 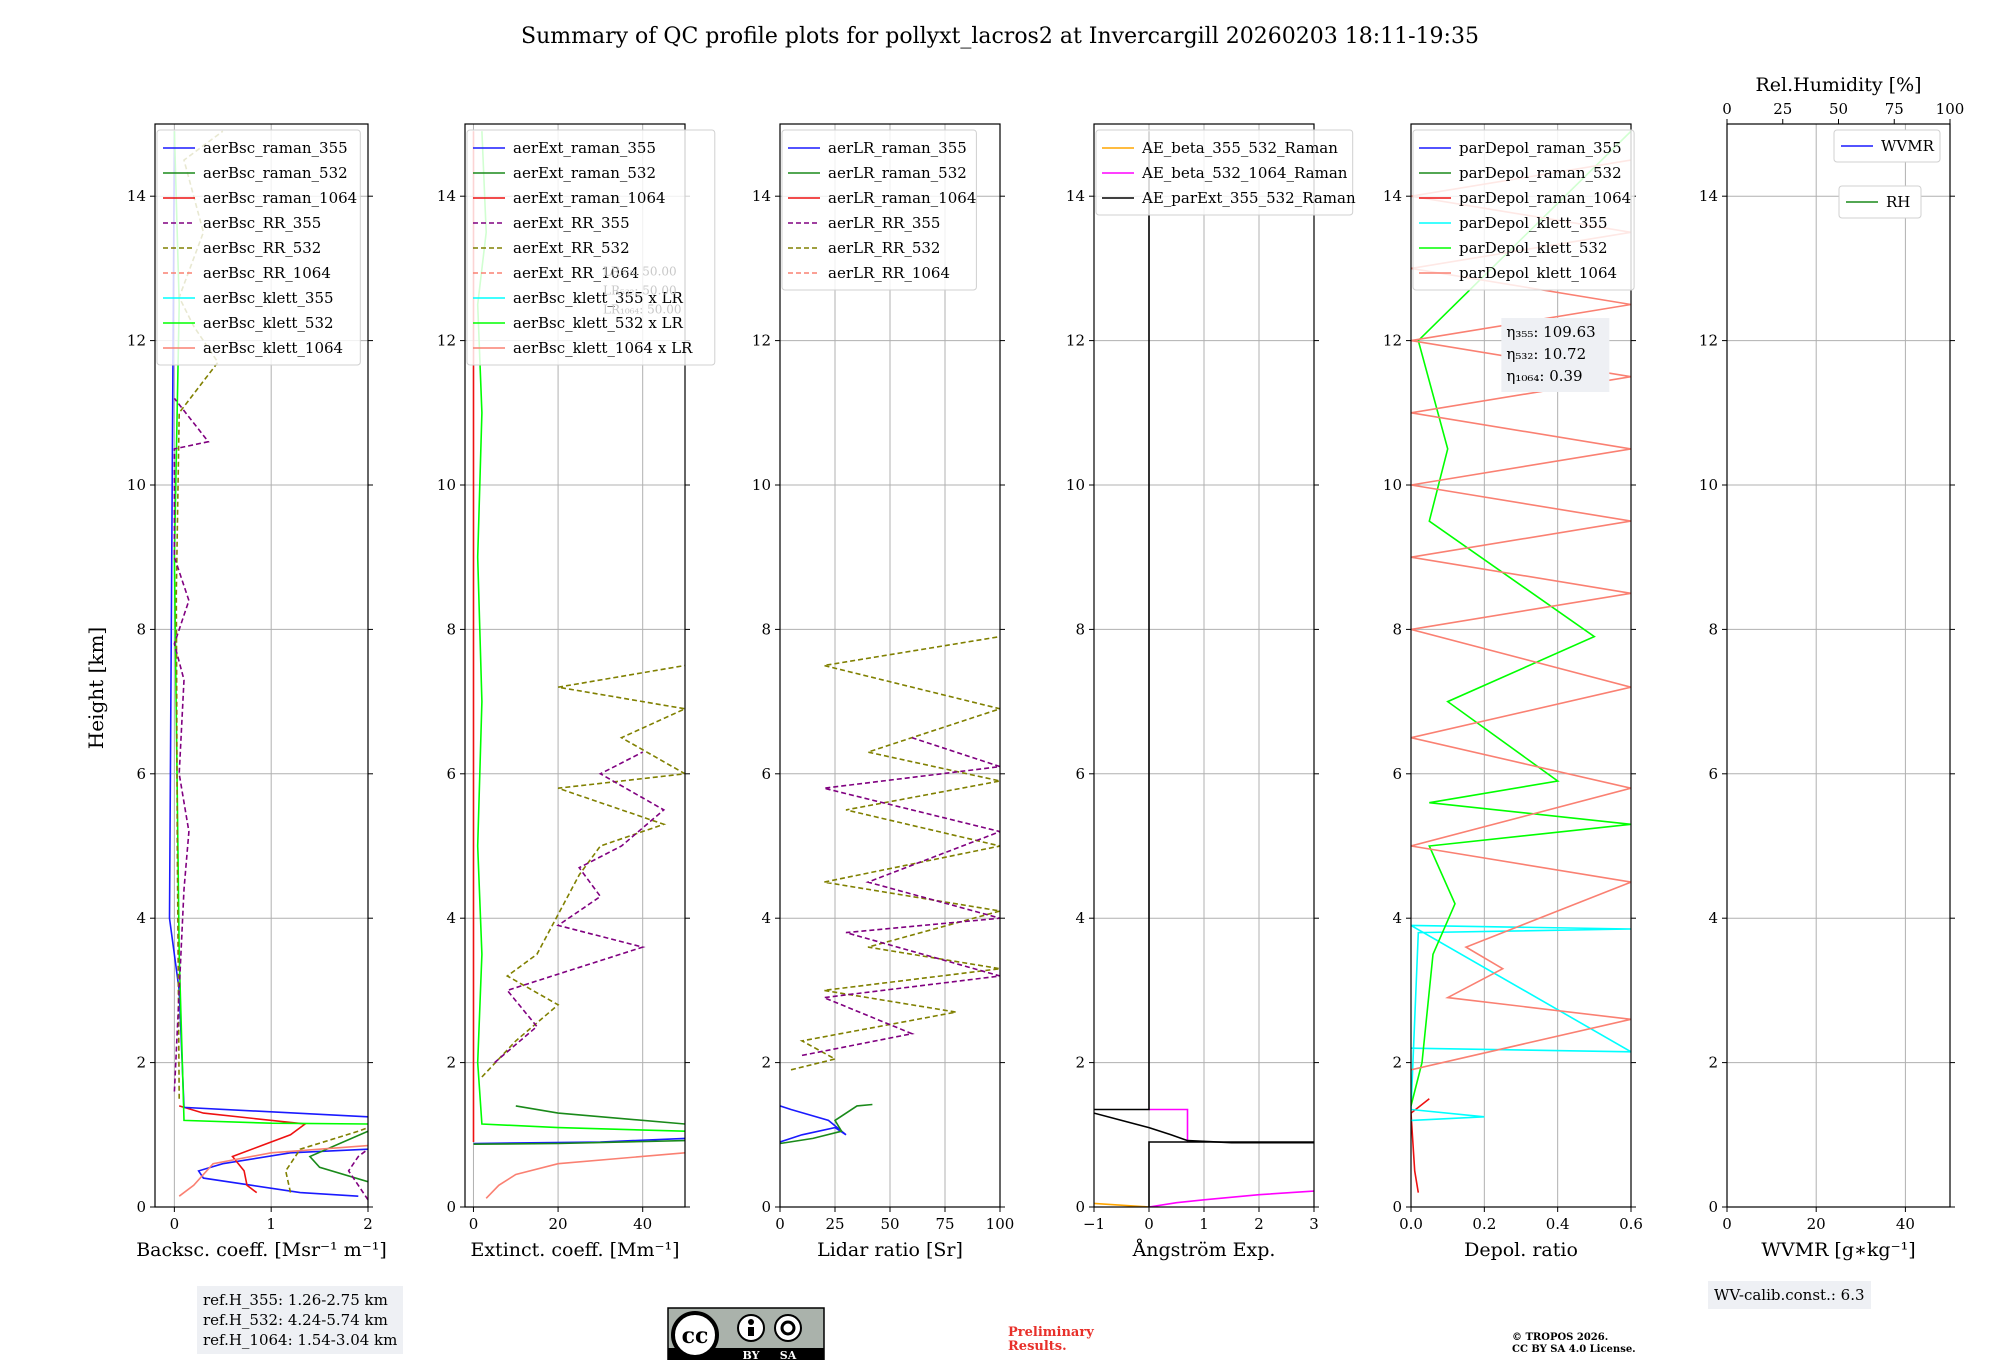 I want to click on legend-label: aerBsc_RR_532, so click(x=262, y=248).